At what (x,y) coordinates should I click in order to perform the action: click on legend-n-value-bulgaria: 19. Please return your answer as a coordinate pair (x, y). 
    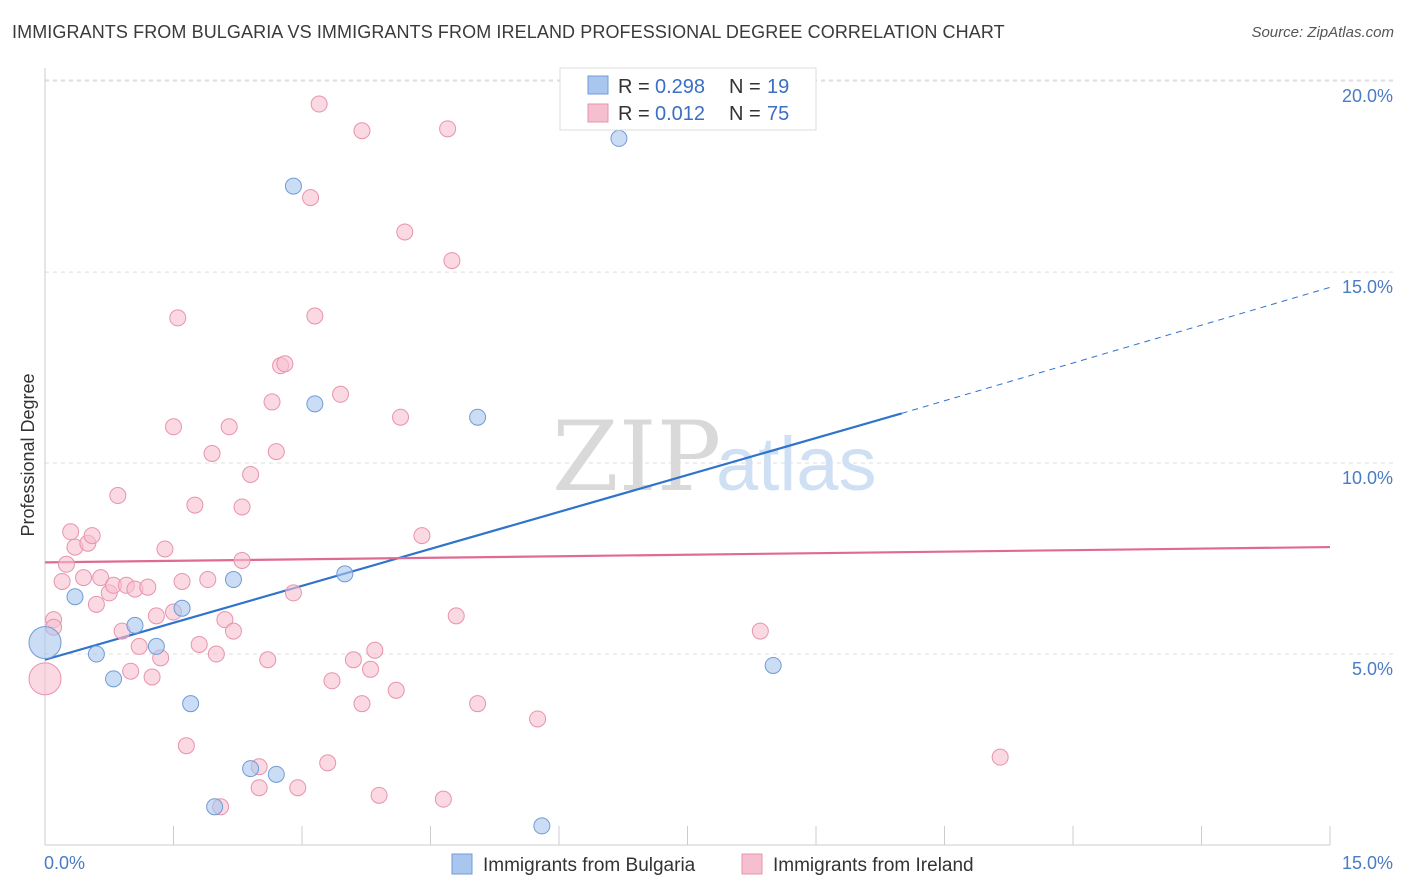
    Looking at the image, I should click on (778, 87).